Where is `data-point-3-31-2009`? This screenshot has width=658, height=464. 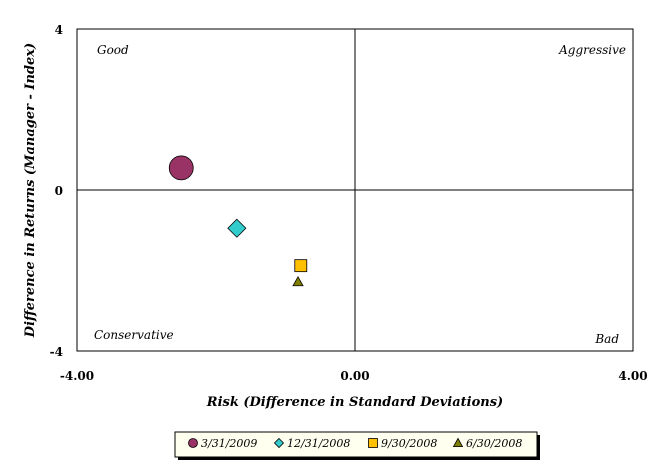 data-point-3-31-2009 is located at coordinates (181, 168).